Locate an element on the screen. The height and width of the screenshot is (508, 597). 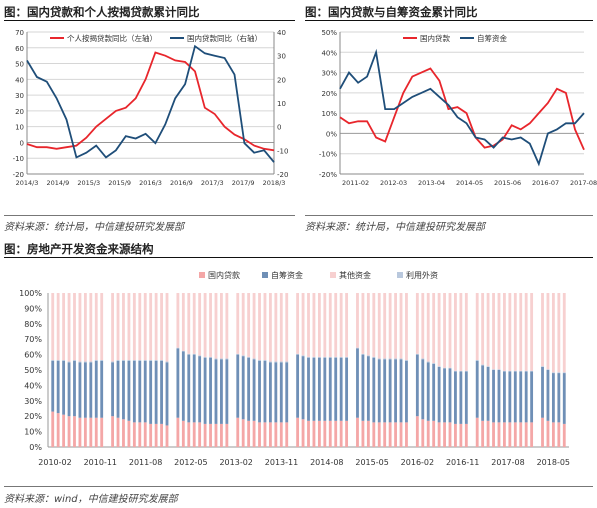
chart2-source: 资料来源：统计局，中信建投研究发展部 is located at coordinates (395, 227).